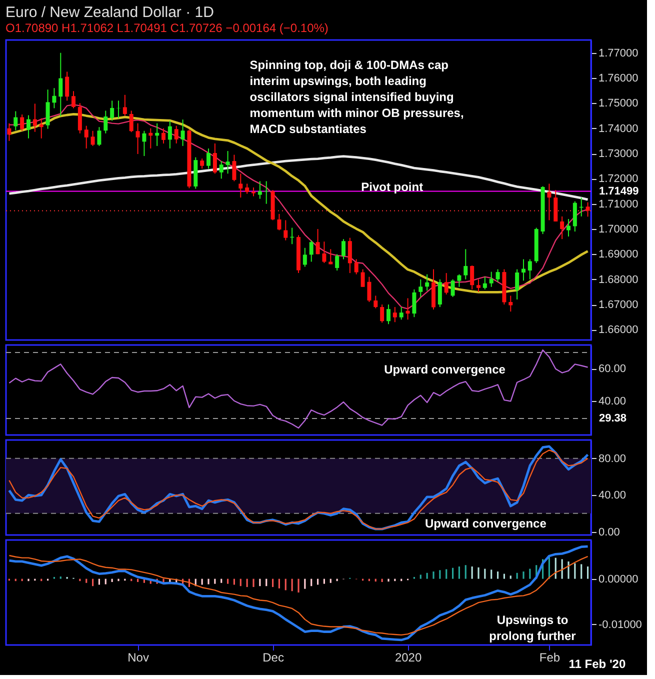 This screenshot has width=655, height=679. Describe the element at coordinates (609, 532) in the screenshot. I see `y-tick-label: 0.00` at that location.